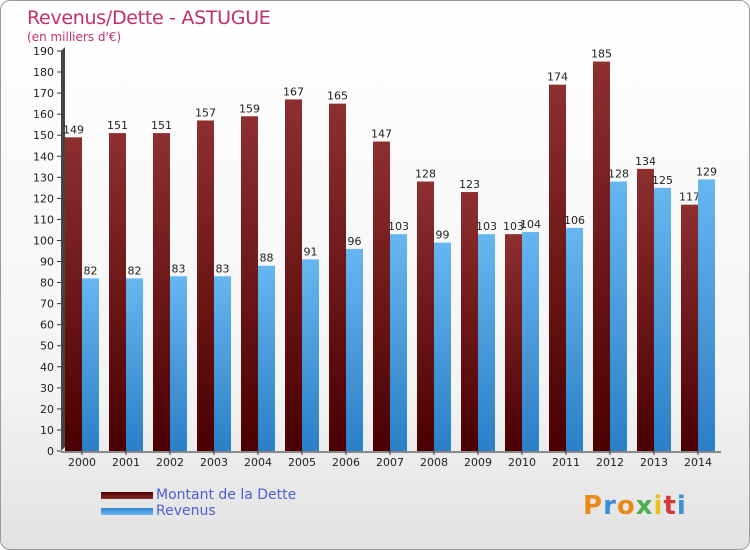 The height and width of the screenshot is (550, 750). What do you see at coordinates (82, 462) in the screenshot?
I see `x-tick-label: 2000` at bounding box center [82, 462].